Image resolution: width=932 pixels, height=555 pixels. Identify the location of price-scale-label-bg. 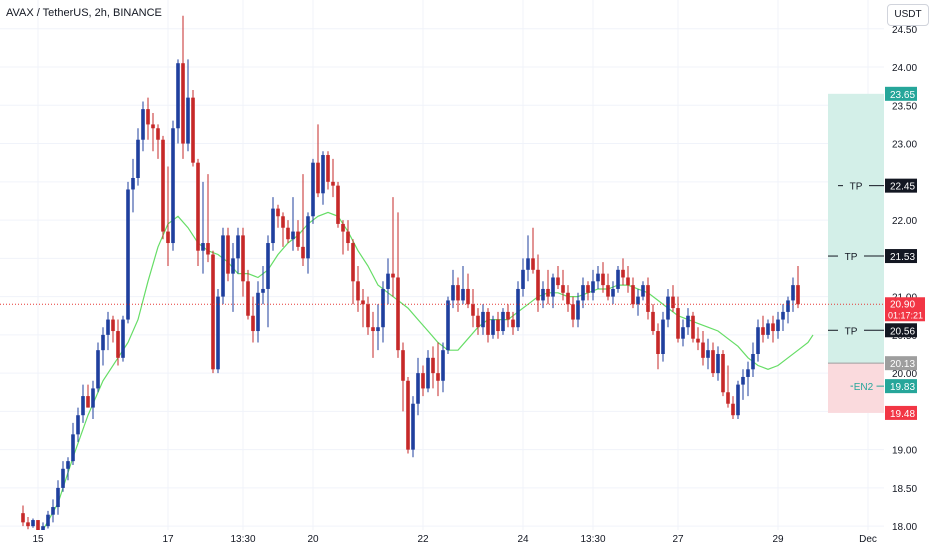
(901, 386).